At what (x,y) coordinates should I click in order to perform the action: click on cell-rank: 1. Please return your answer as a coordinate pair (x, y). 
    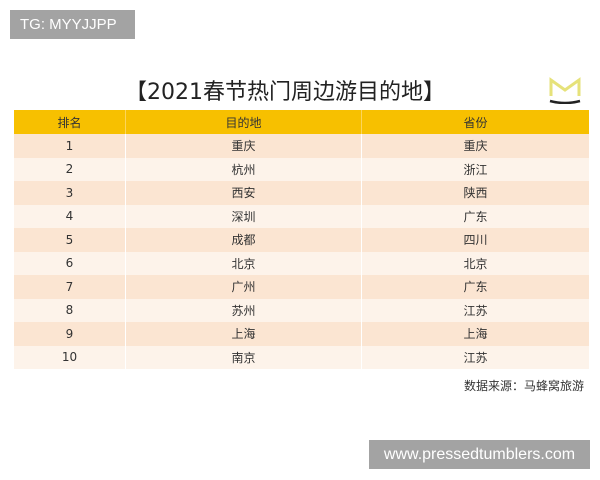
    Looking at the image, I should click on (70, 146).